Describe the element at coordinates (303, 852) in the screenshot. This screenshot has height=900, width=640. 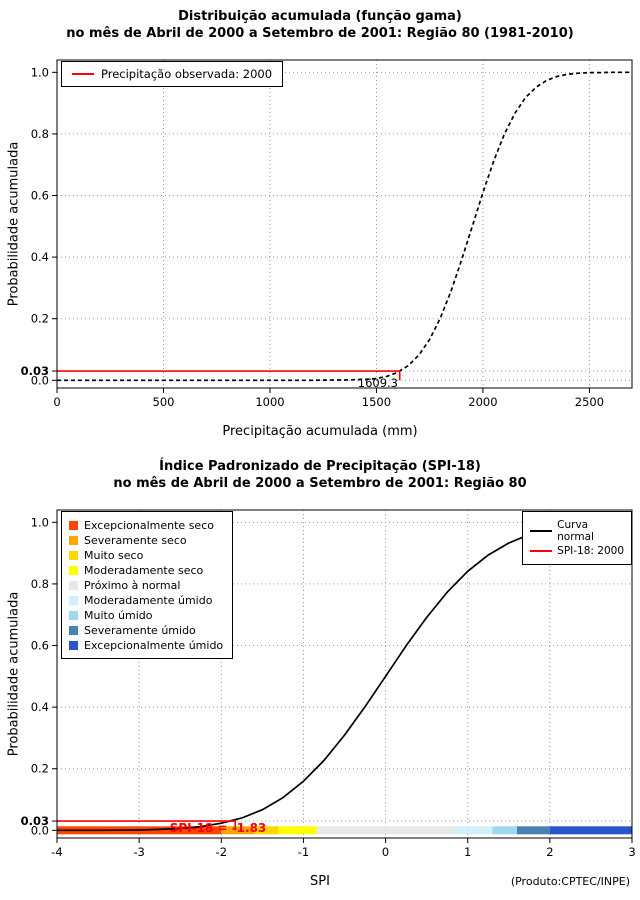
I see `svg-text: -1` at that location.